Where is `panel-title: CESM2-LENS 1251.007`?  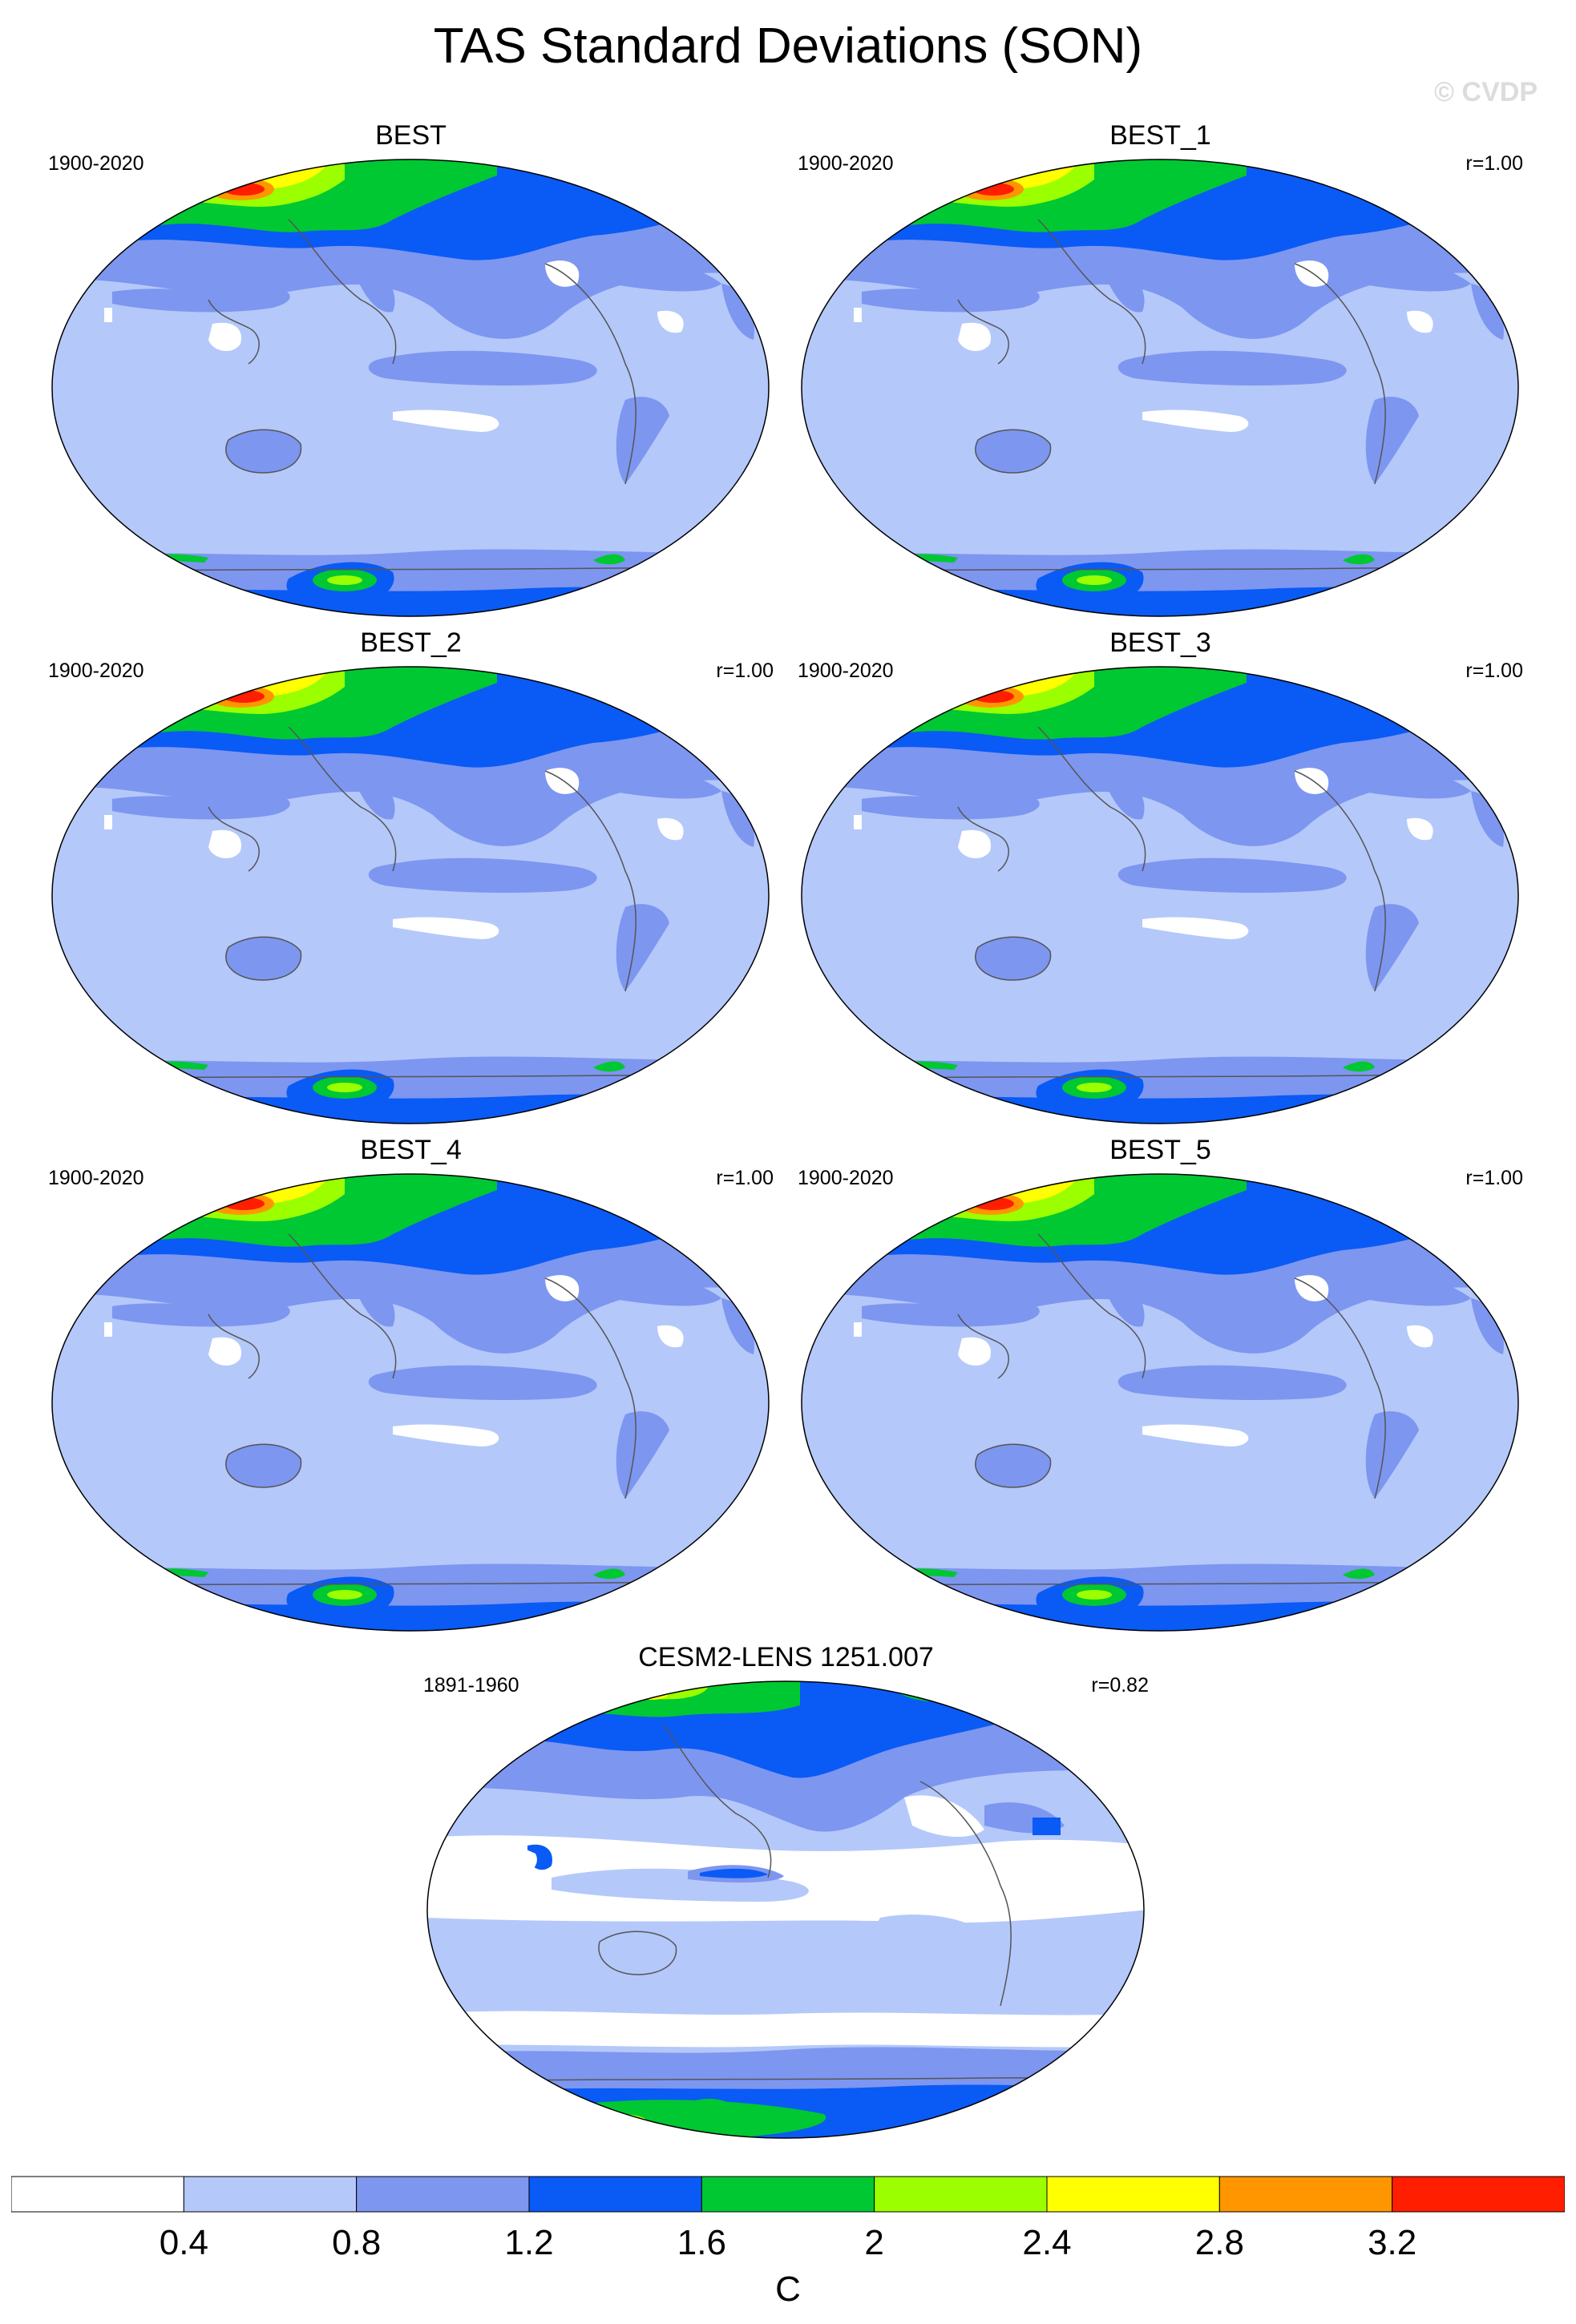
panel-title: CESM2-LENS 1251.007 is located at coordinates (786, 1657).